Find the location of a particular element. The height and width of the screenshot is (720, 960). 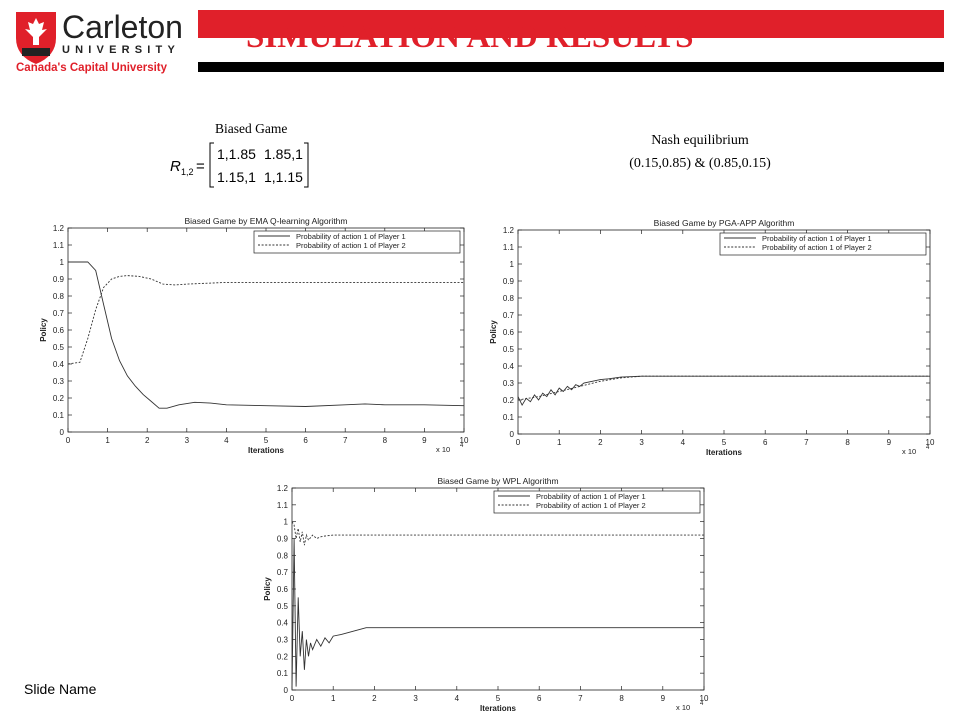

x-tick-label: 3 is located at coordinates (187, 440).